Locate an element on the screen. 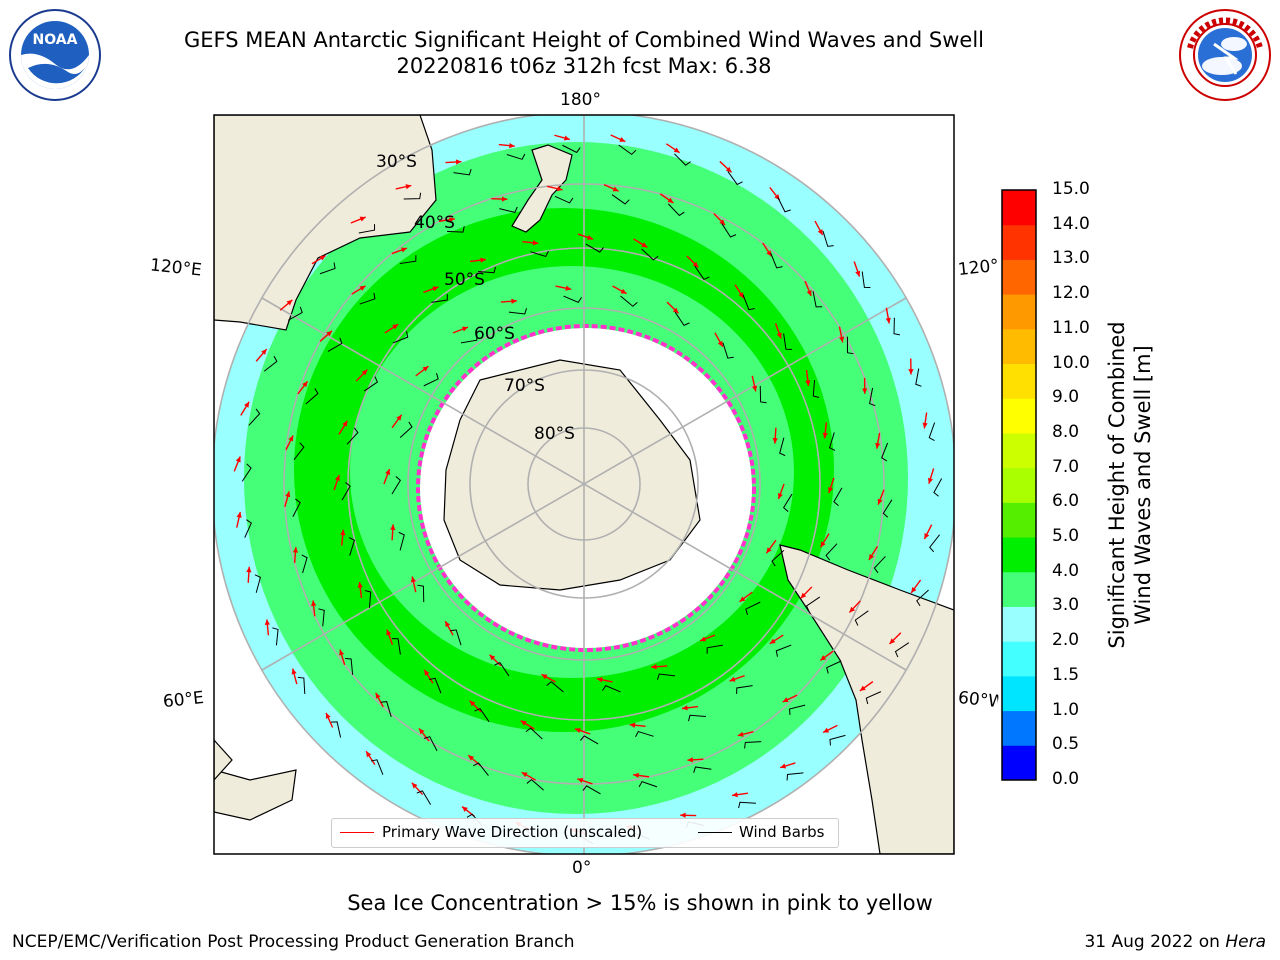 This screenshot has height=960, width=1280. footer-date: 31 Aug 2022 on Hera is located at coordinates (1175, 942).